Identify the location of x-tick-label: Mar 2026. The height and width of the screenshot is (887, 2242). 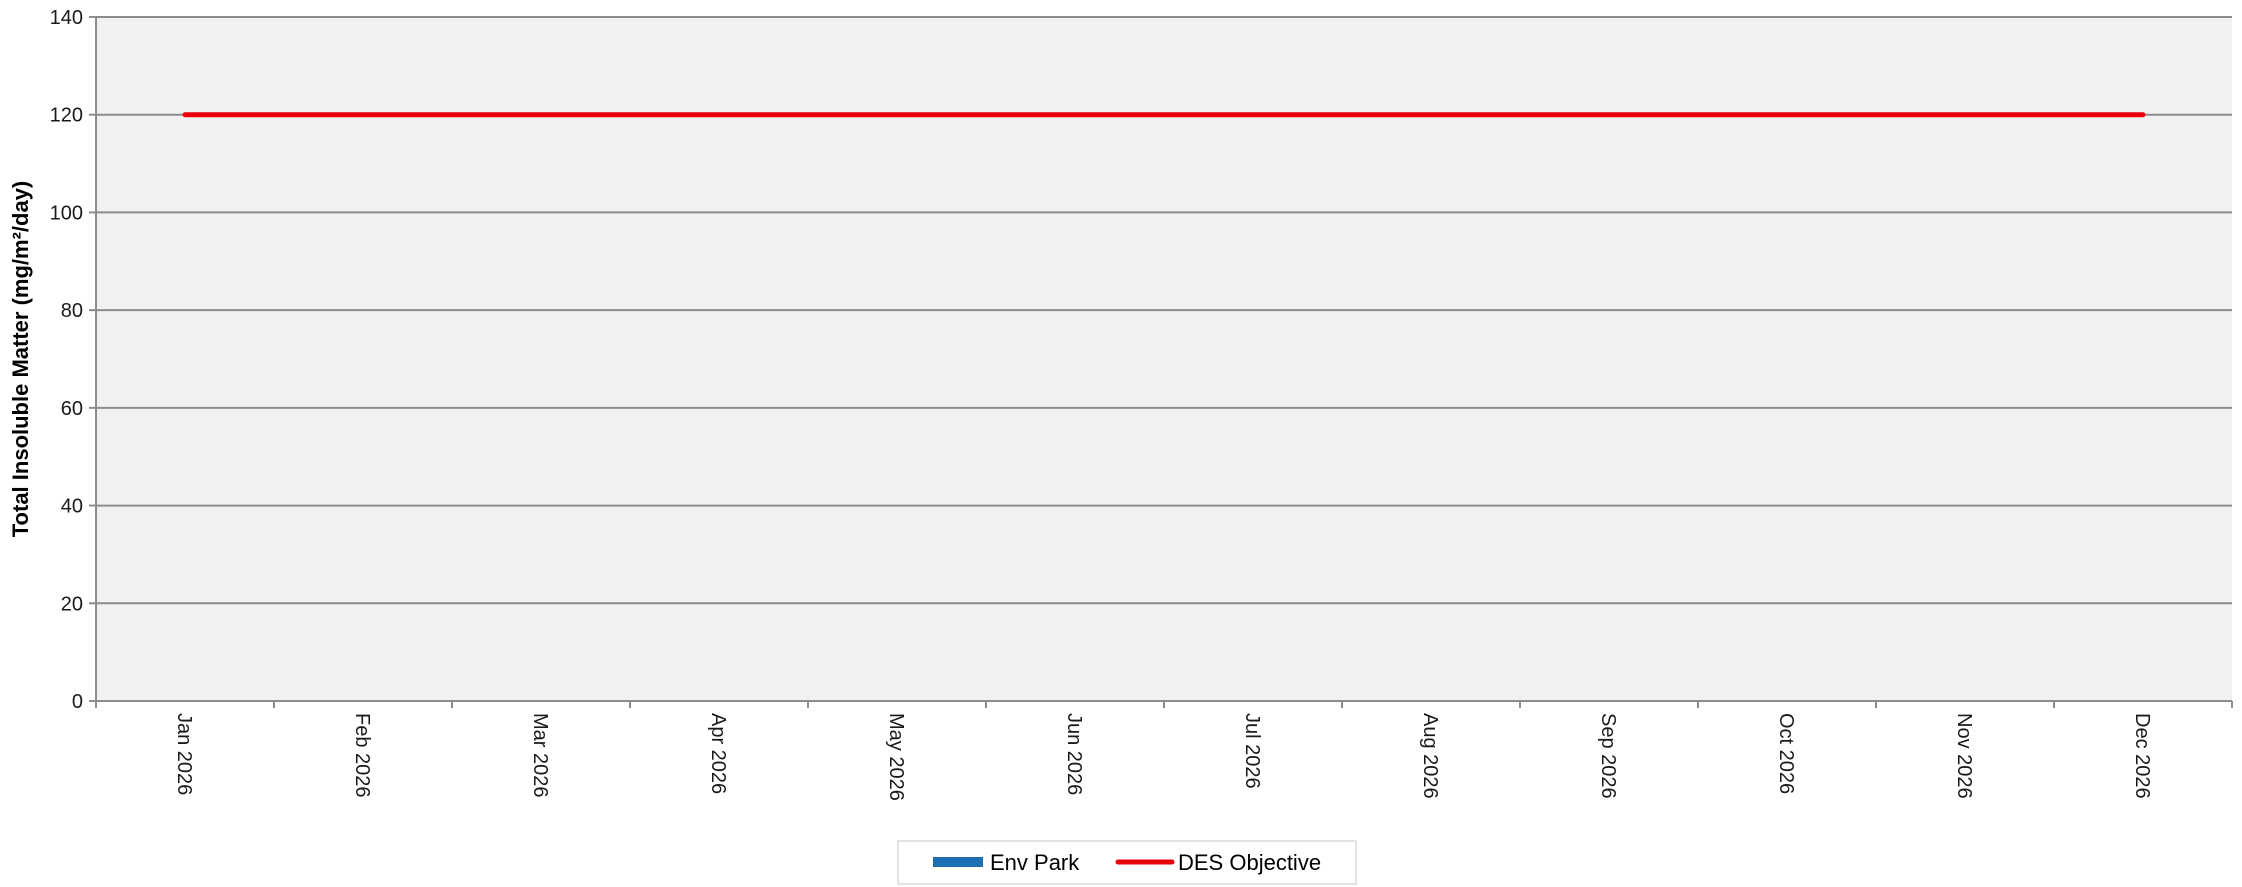
(540, 755).